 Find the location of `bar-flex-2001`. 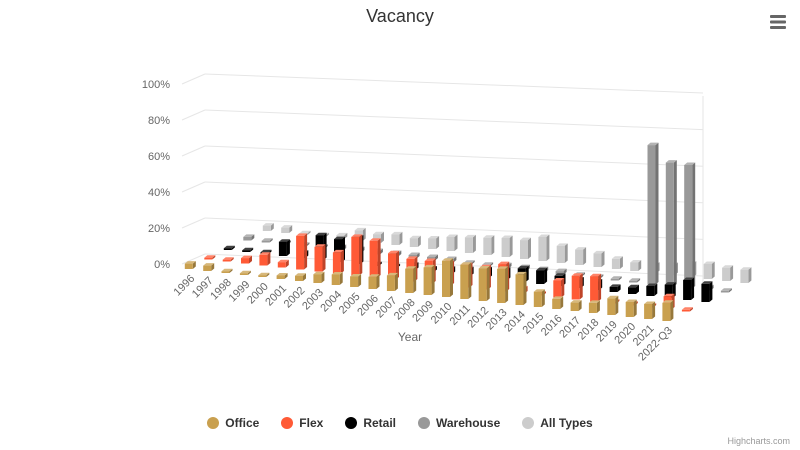

bar-flex-2001 is located at coordinates (302, 251).